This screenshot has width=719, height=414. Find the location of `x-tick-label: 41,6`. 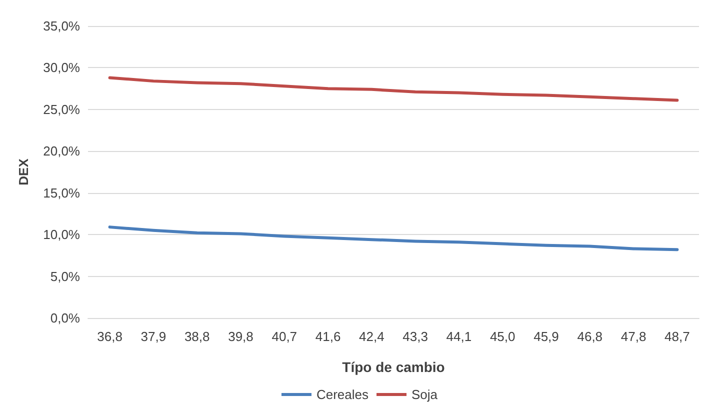

x-tick-label: 41,6 is located at coordinates (328, 336).